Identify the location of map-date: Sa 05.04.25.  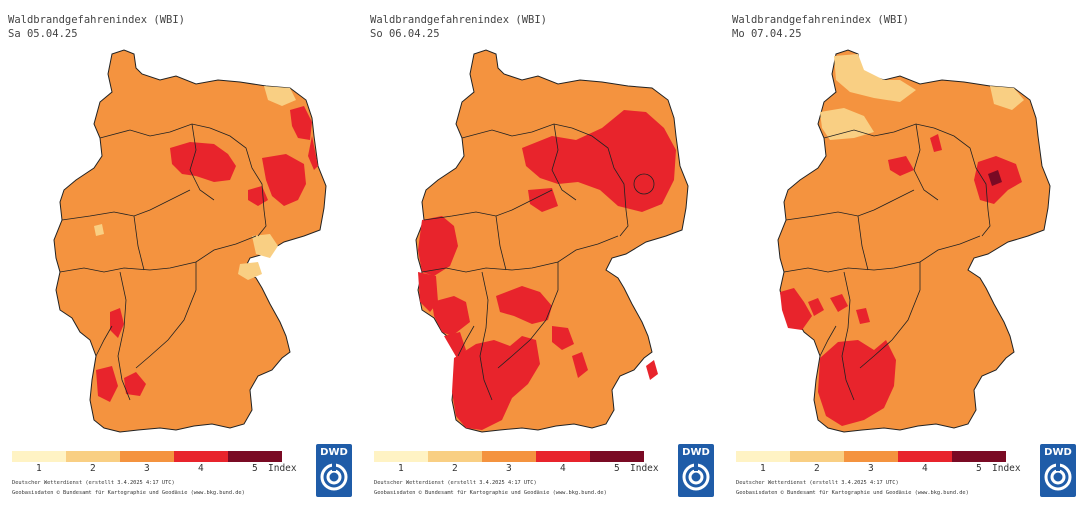
(43, 34).